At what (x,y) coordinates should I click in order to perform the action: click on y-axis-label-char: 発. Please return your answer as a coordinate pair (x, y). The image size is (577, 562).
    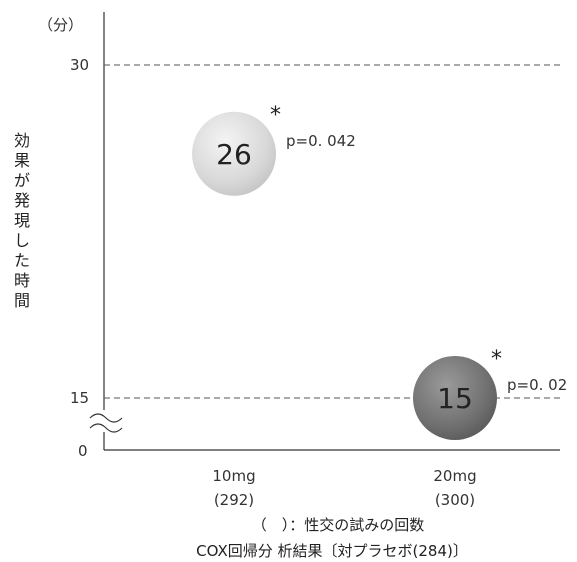
    Looking at the image, I should click on (22, 200).